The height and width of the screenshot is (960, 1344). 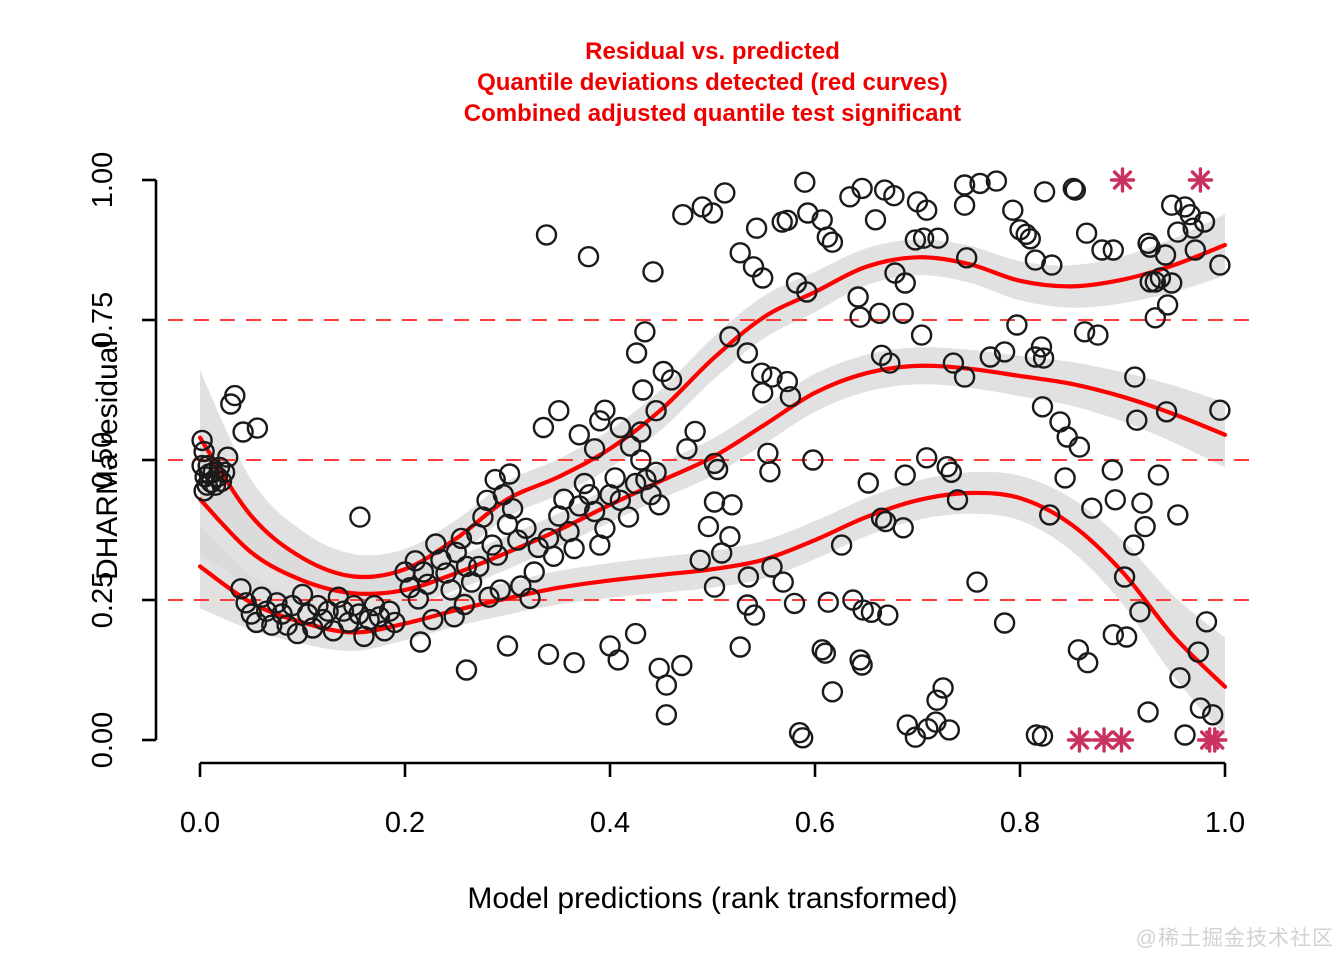 I want to click on outlier-asterisk-bottom, so click(x=1079, y=740).